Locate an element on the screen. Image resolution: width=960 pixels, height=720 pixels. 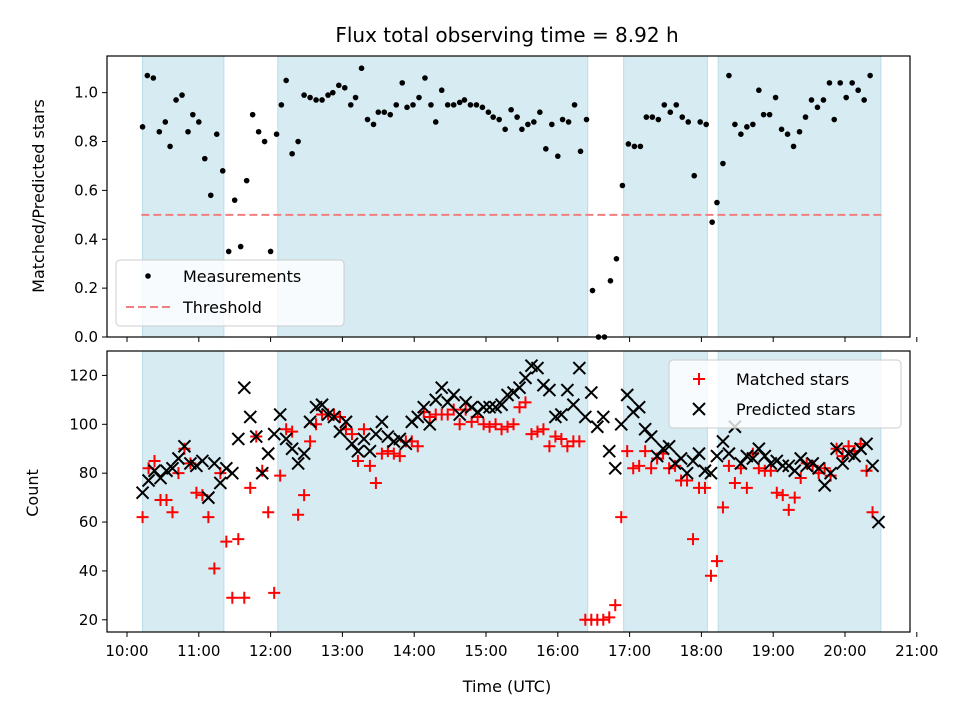
measurements-legend-marker is located at coordinates (148, 276).